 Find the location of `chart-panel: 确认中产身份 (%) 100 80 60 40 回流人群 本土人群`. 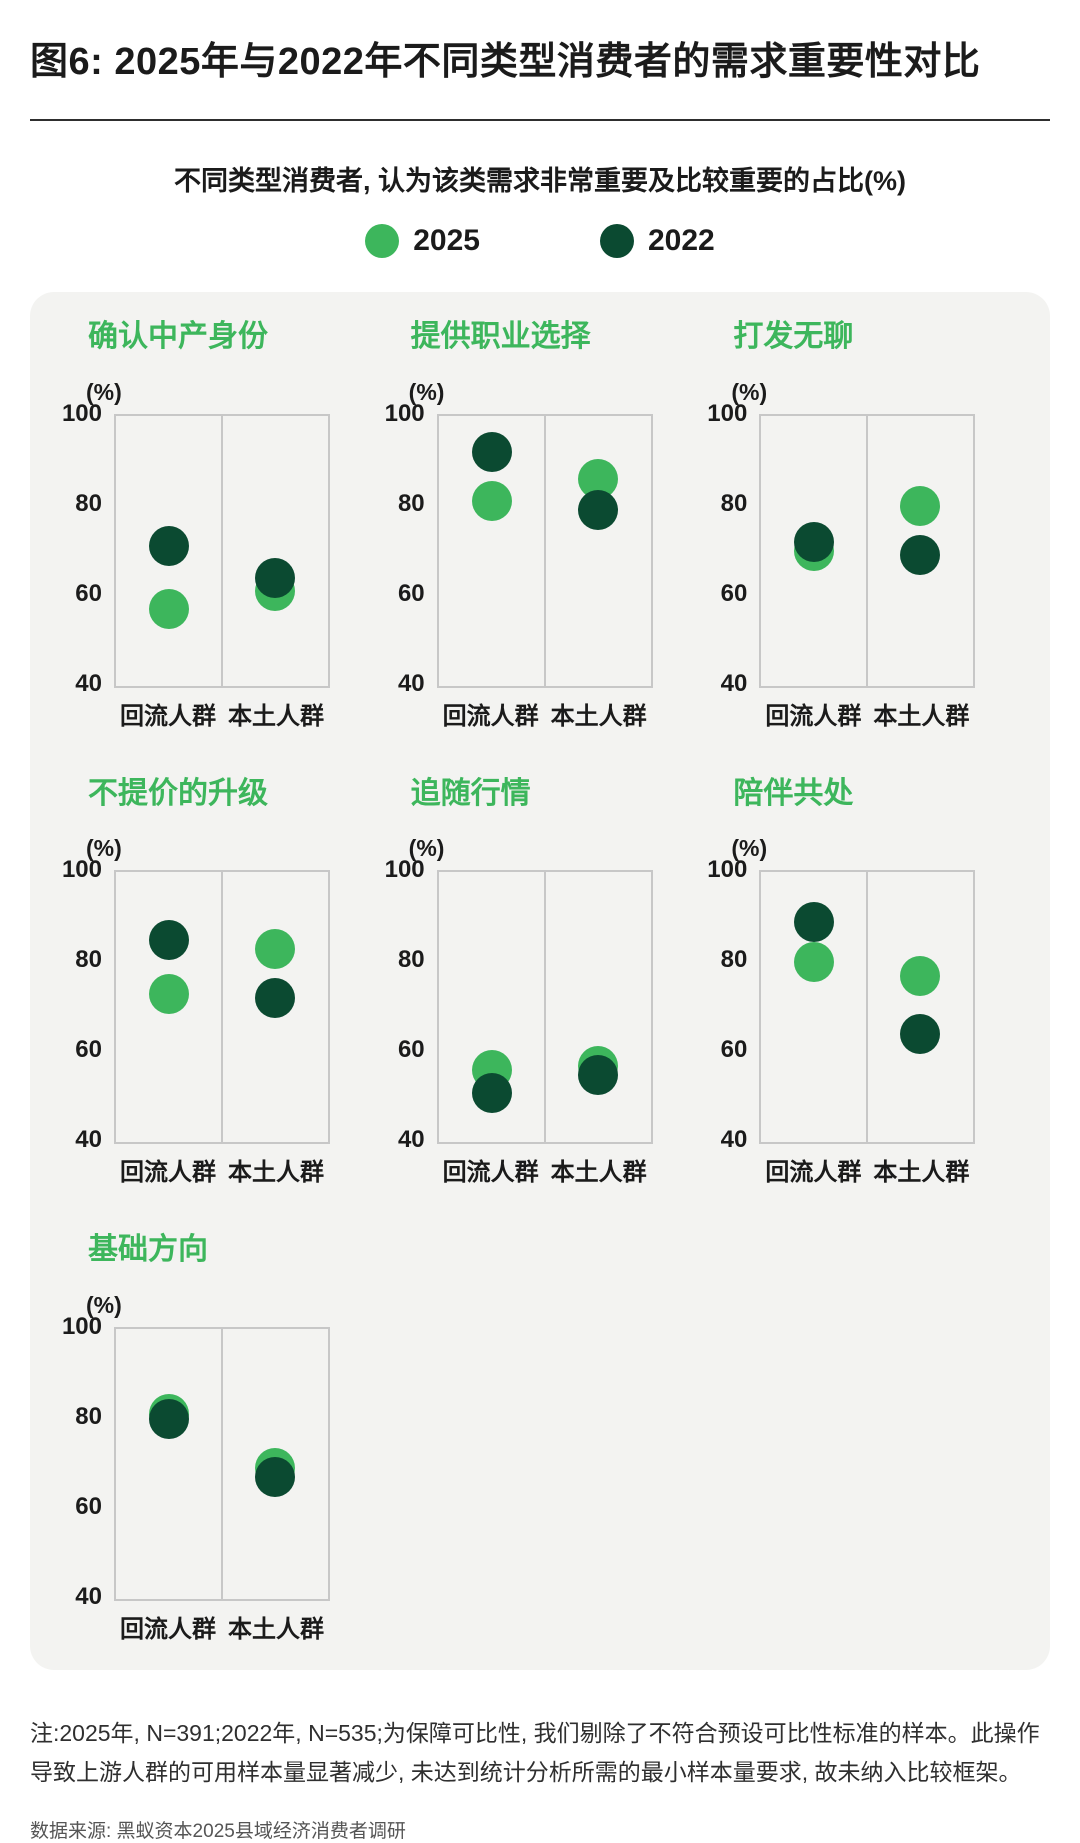

chart-panel: 确认中产身份 (%) 100 80 60 40 回流人群 本土人群 is located at coordinates (217, 525).